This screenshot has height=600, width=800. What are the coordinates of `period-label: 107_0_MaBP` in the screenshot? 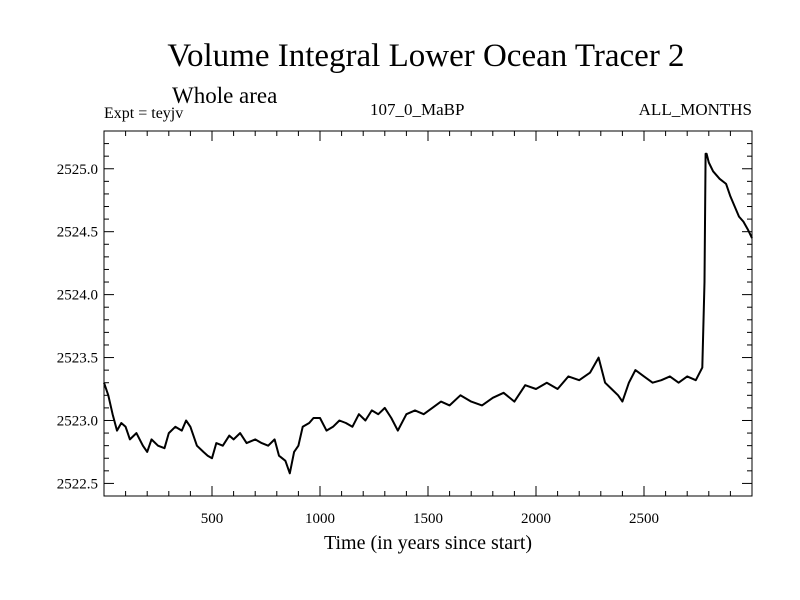 It's located at (417, 109).